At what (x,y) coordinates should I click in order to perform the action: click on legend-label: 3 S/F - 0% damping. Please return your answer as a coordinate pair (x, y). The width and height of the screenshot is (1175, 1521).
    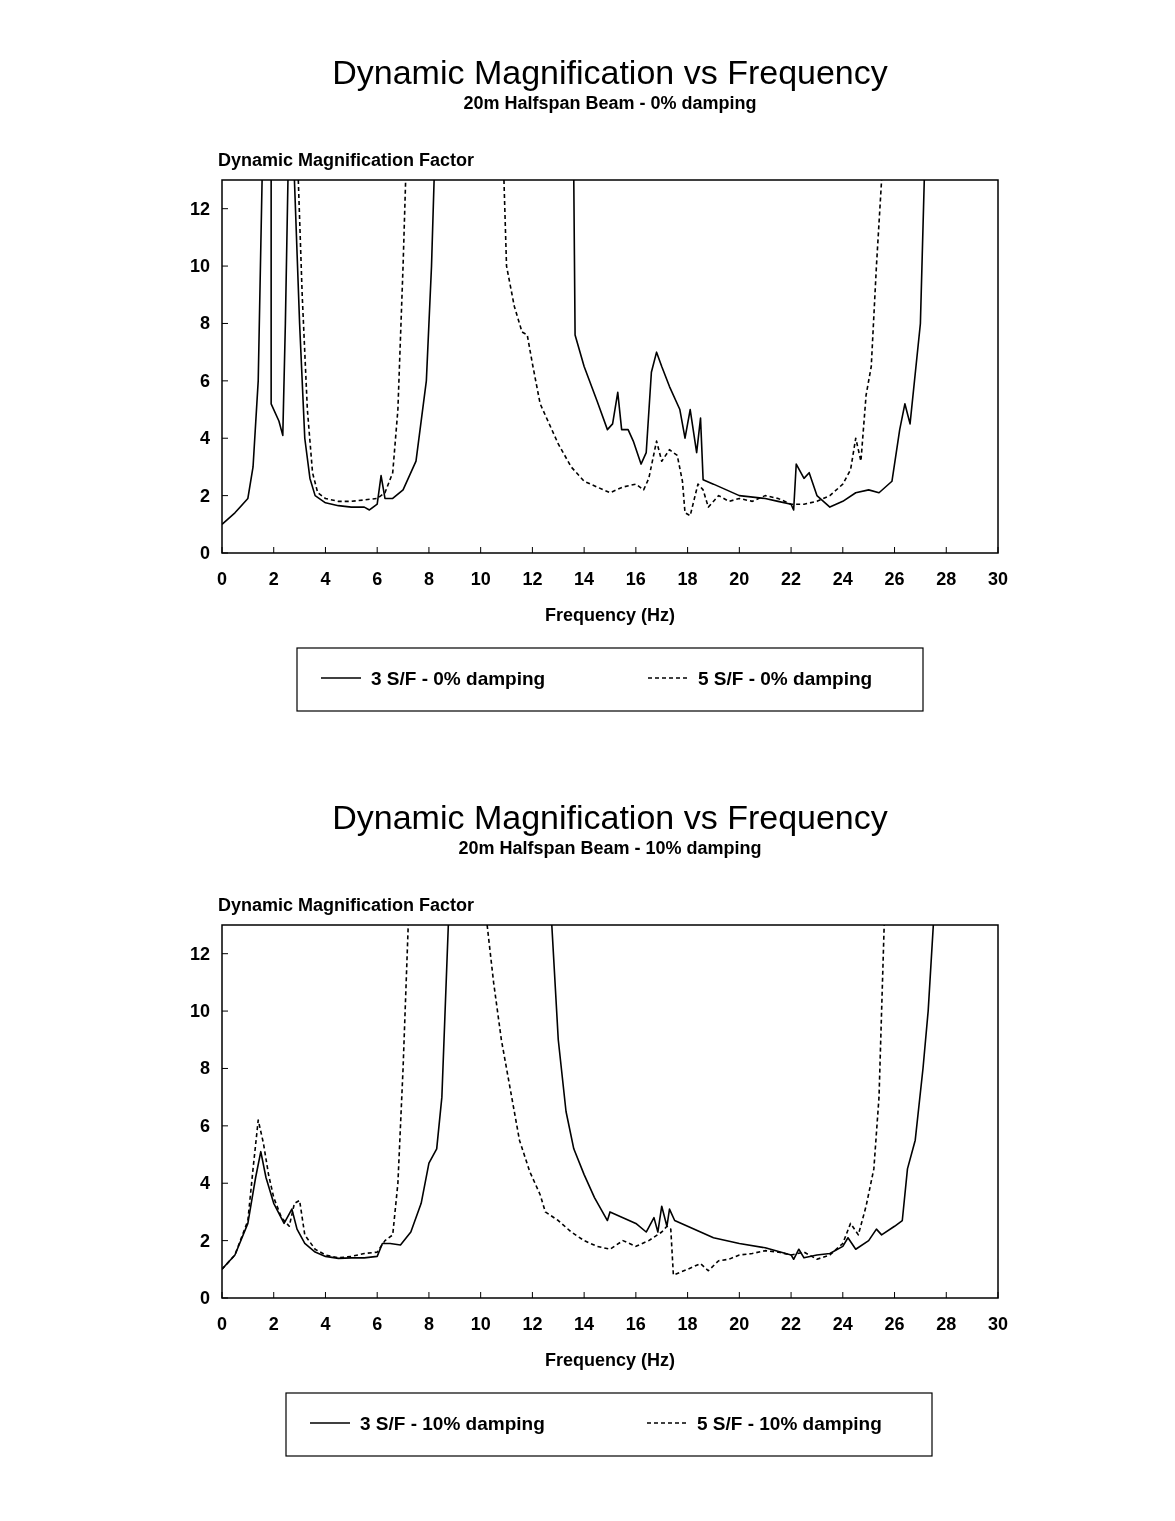
    Looking at the image, I should click on (458, 678).